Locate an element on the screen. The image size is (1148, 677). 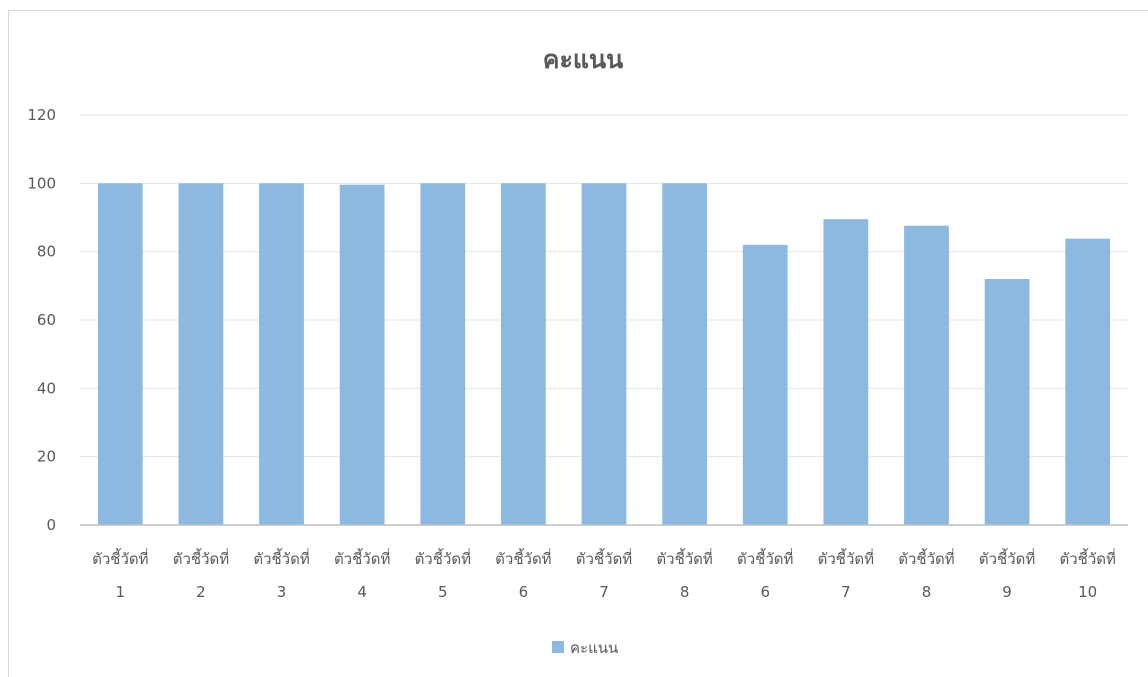
y-tick-label: 20 is located at coordinates (46, 457).